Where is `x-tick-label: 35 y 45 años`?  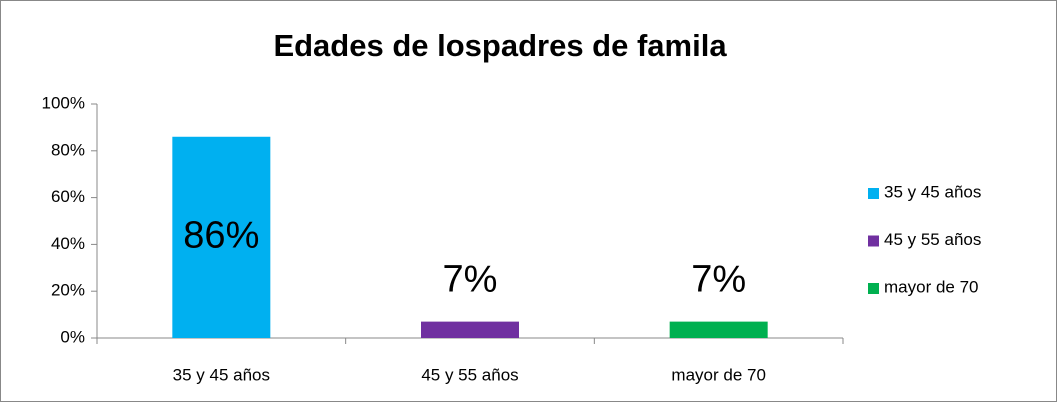
x-tick-label: 35 y 45 años is located at coordinates (221, 374).